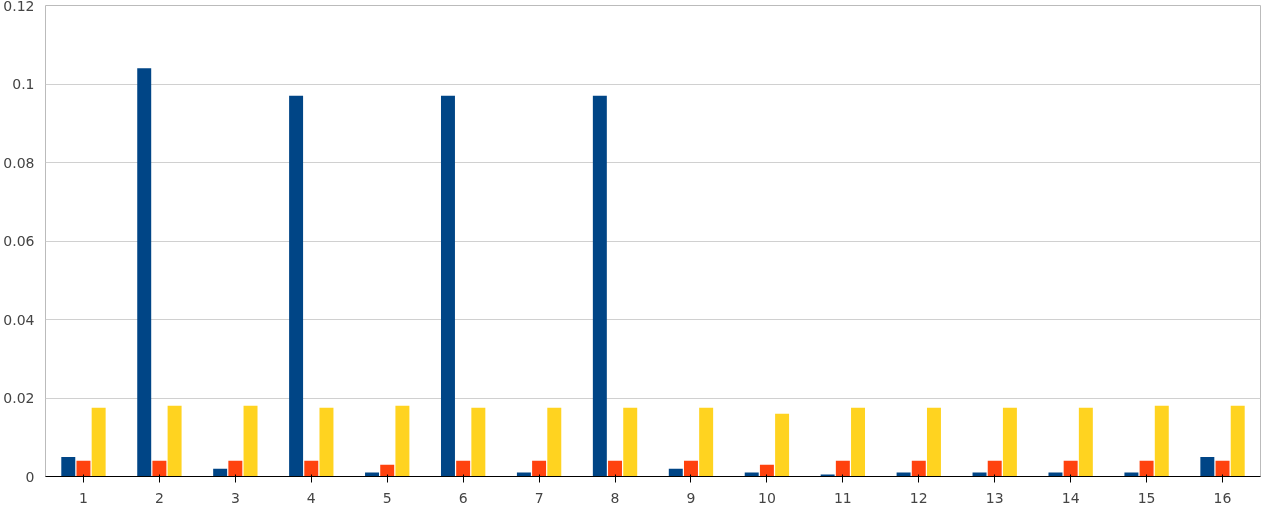 Image resolution: width=1275 pixels, height=521 pixels. I want to click on x-tick-label: 16, so click(1222, 497).